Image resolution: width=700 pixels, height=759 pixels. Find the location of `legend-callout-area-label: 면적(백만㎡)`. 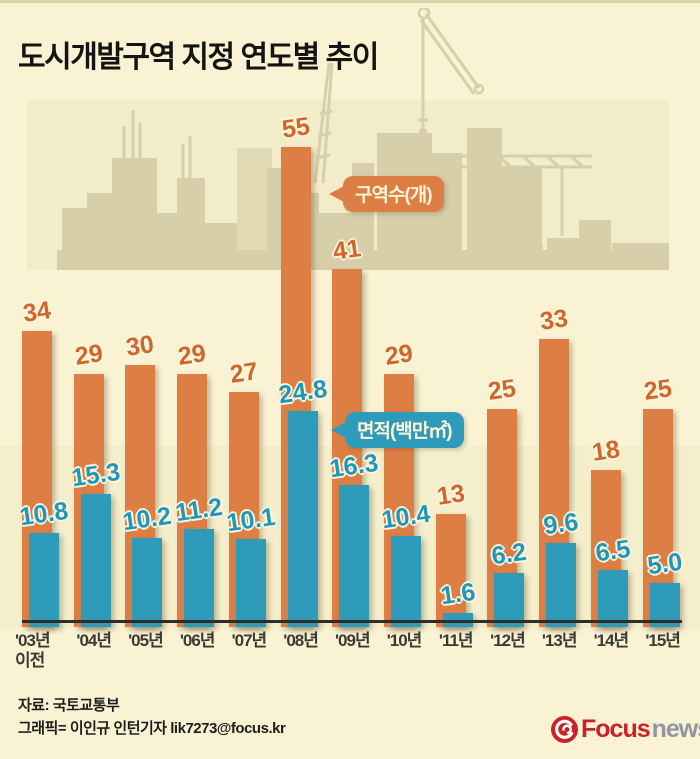

legend-callout-area-label: 면적(백만㎡) is located at coordinates (405, 431).